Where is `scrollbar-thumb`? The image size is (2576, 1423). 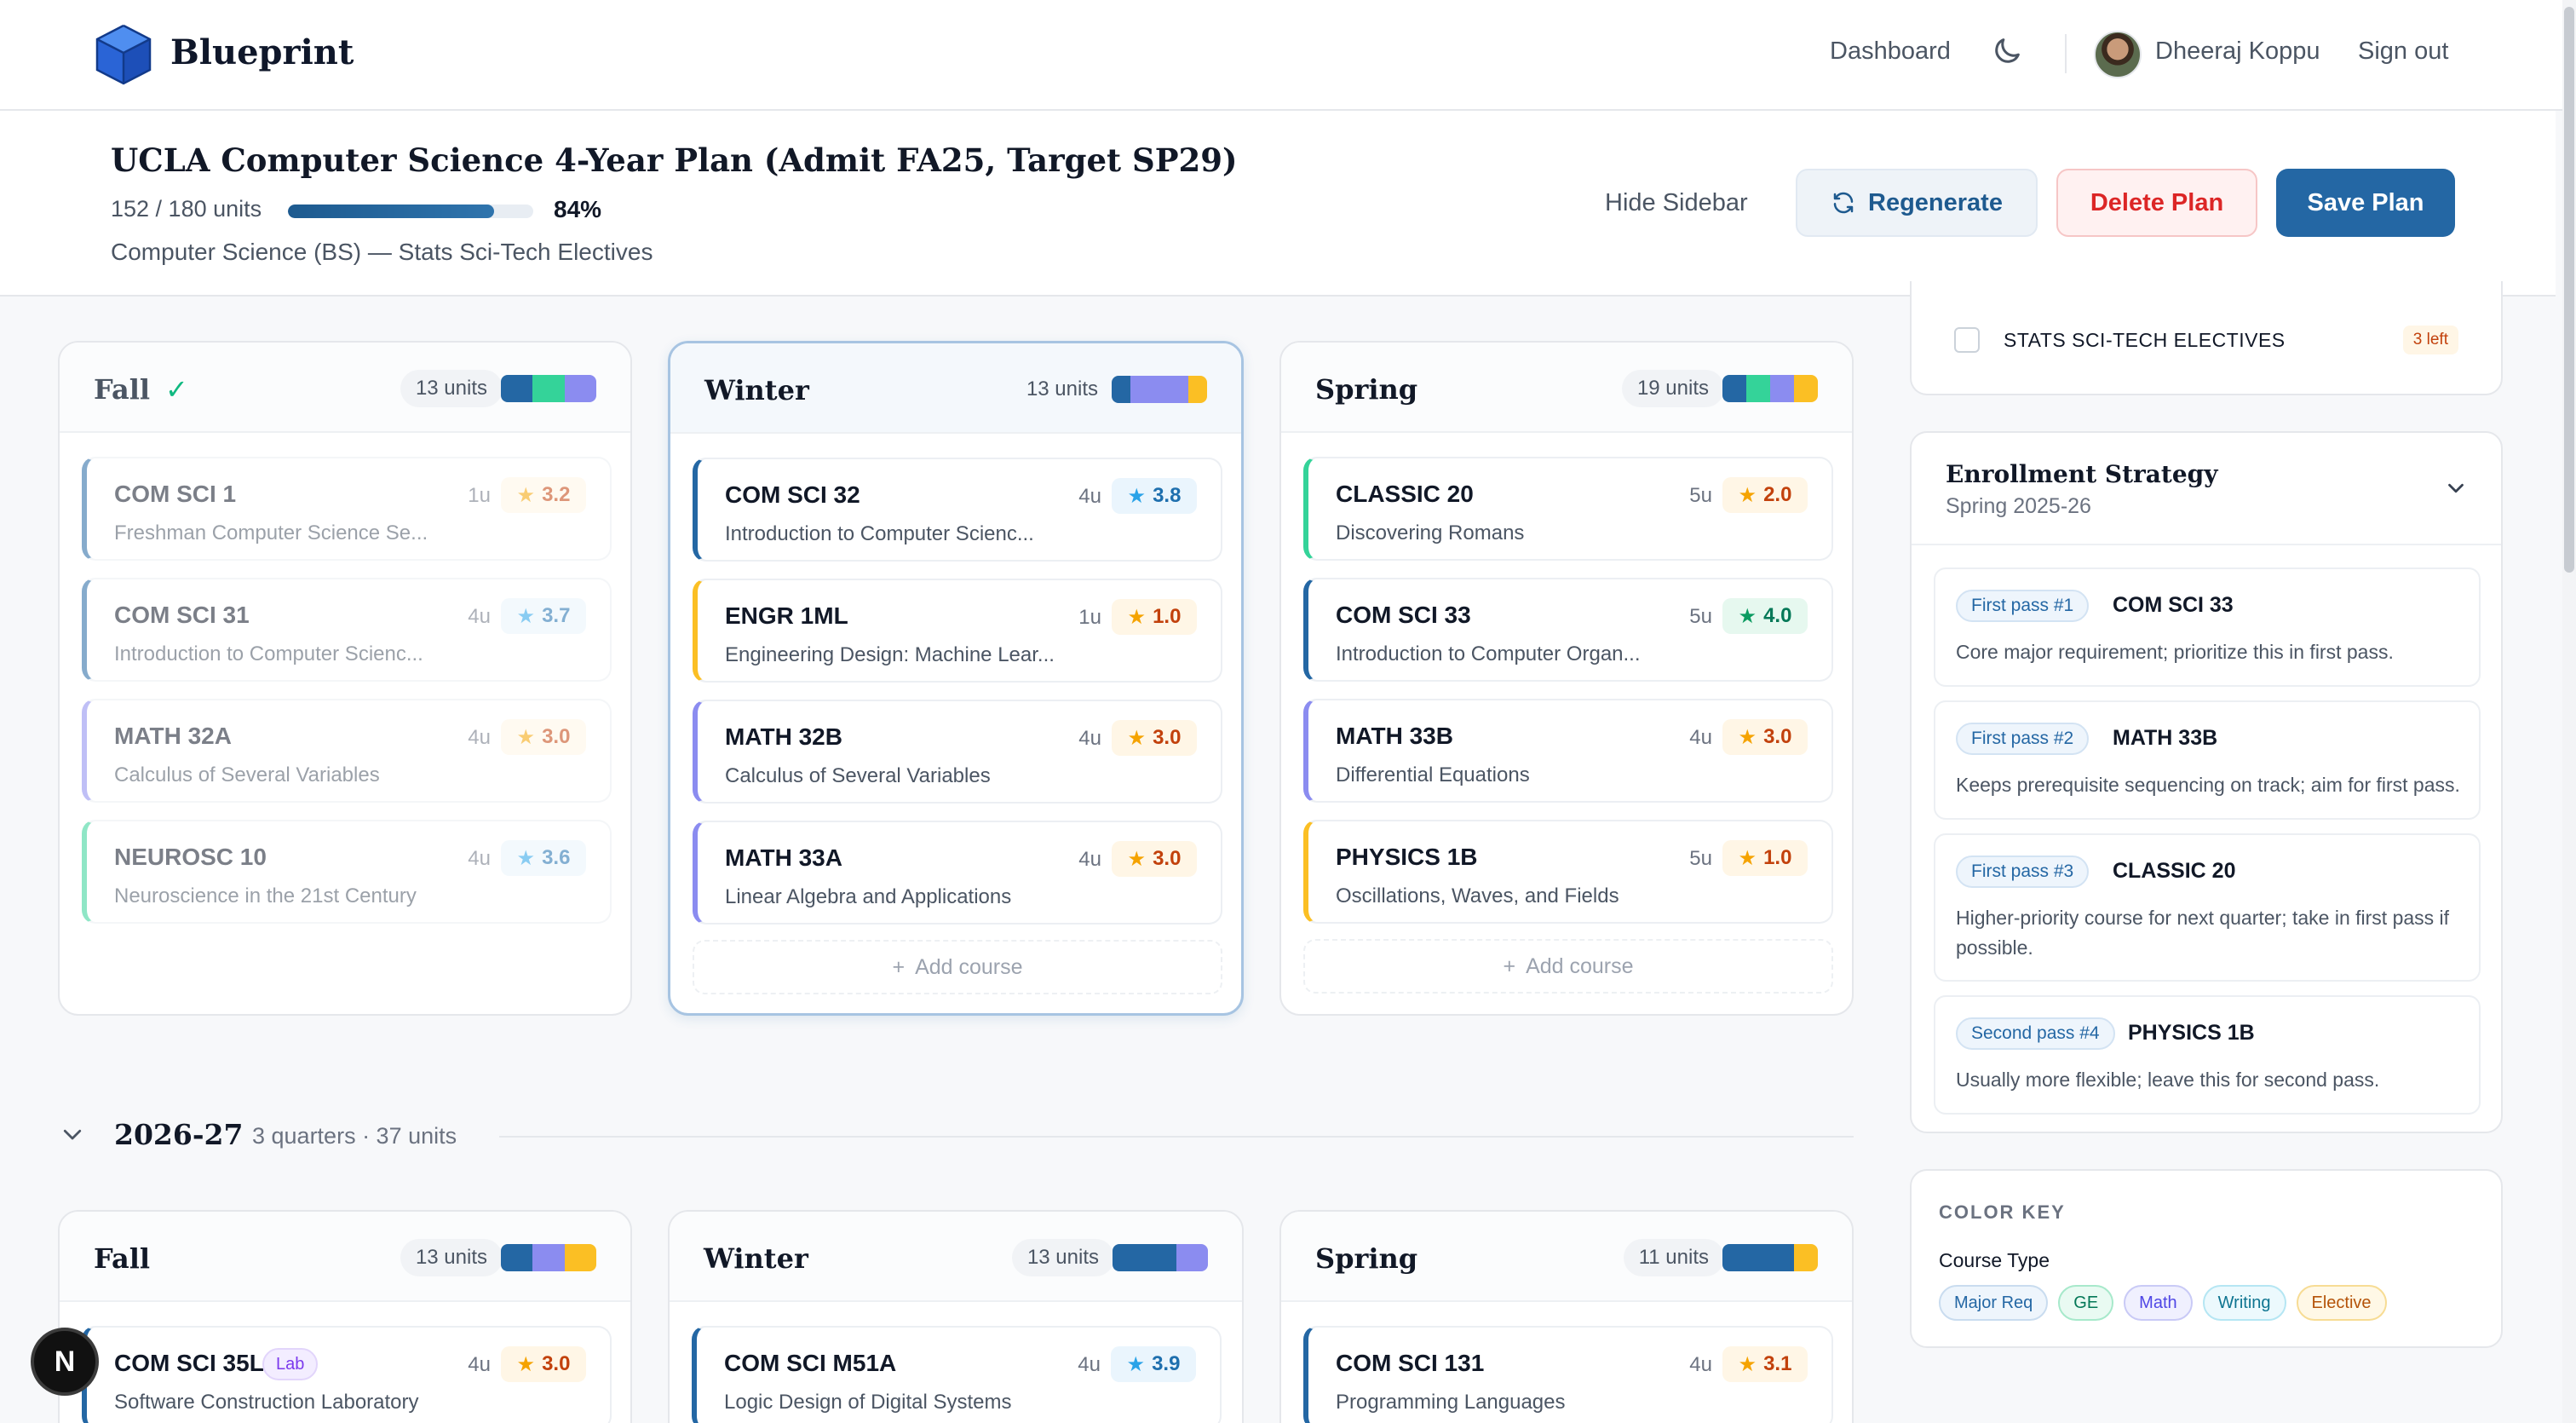
scrollbar-thumb is located at coordinates (2569, 290).